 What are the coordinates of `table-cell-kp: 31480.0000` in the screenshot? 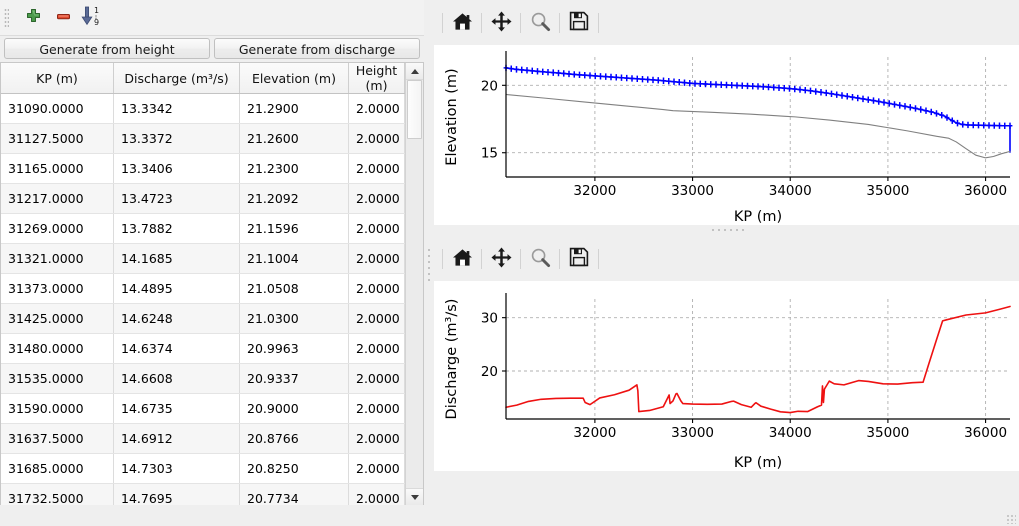 It's located at (57, 348).